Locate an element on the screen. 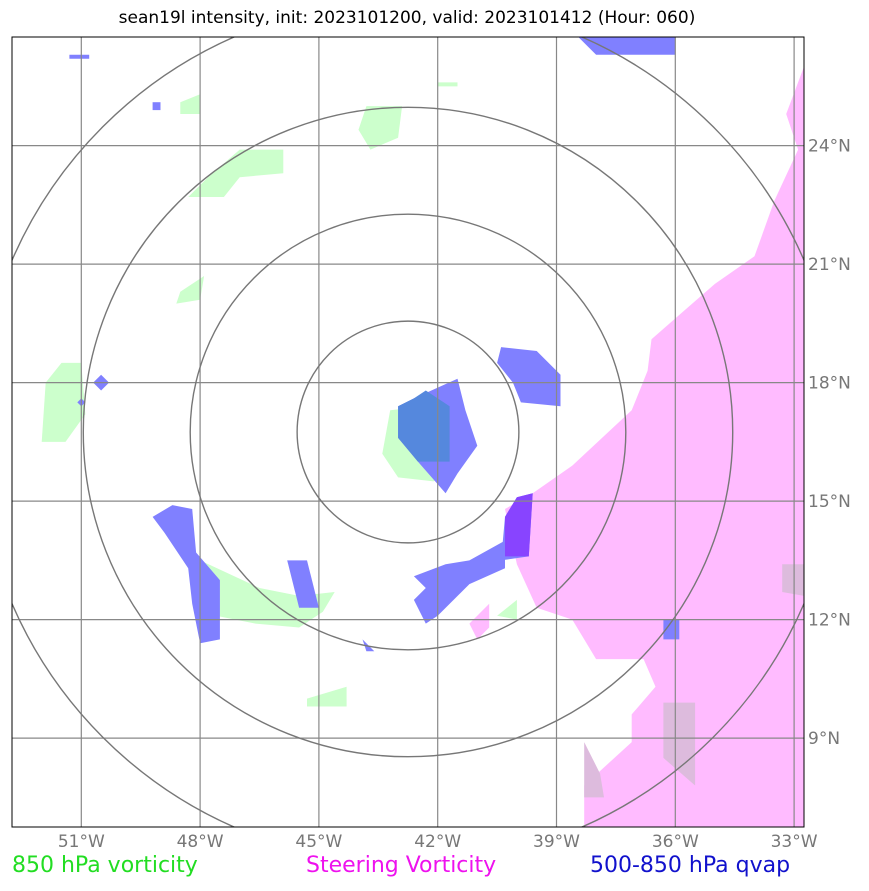 Image resolution: width=869 pixels, height=891 pixels. x-tick-label-1: 48°W is located at coordinates (200, 842).